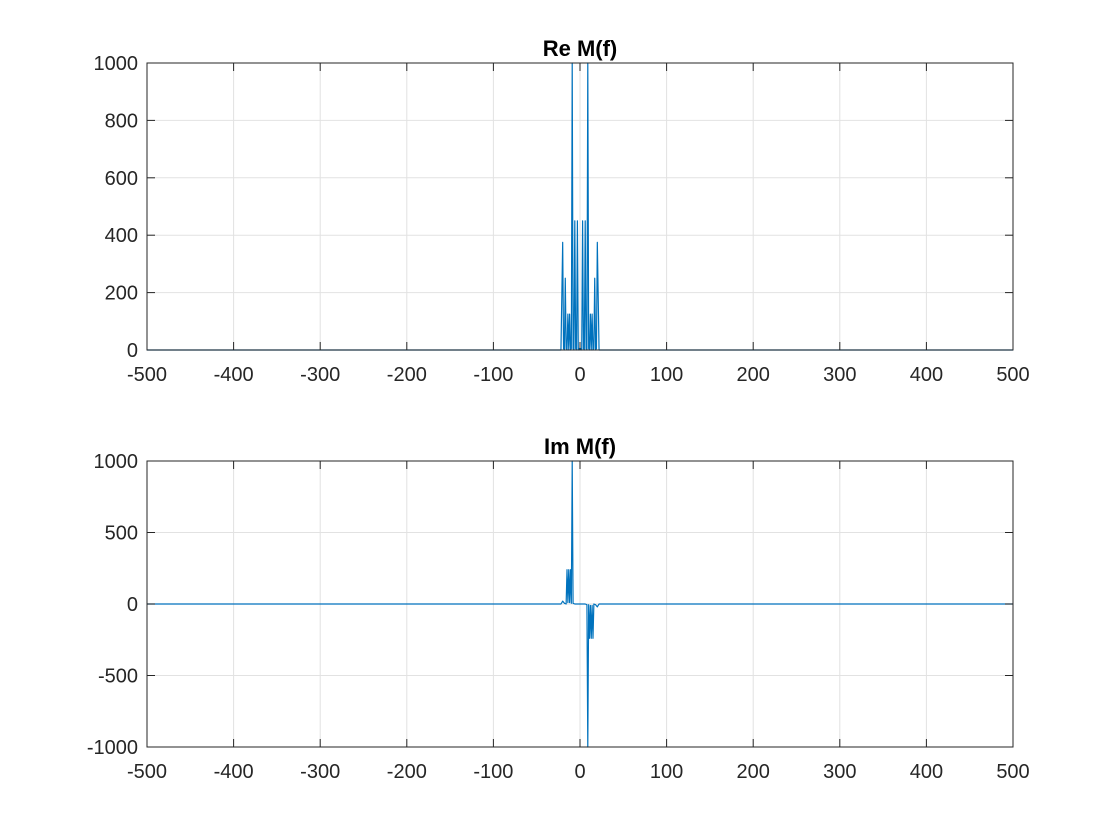 This screenshot has height=840, width=1120. Describe the element at coordinates (118, 677) in the screenshot. I see `subplot-im-ytick-label: -500` at that location.